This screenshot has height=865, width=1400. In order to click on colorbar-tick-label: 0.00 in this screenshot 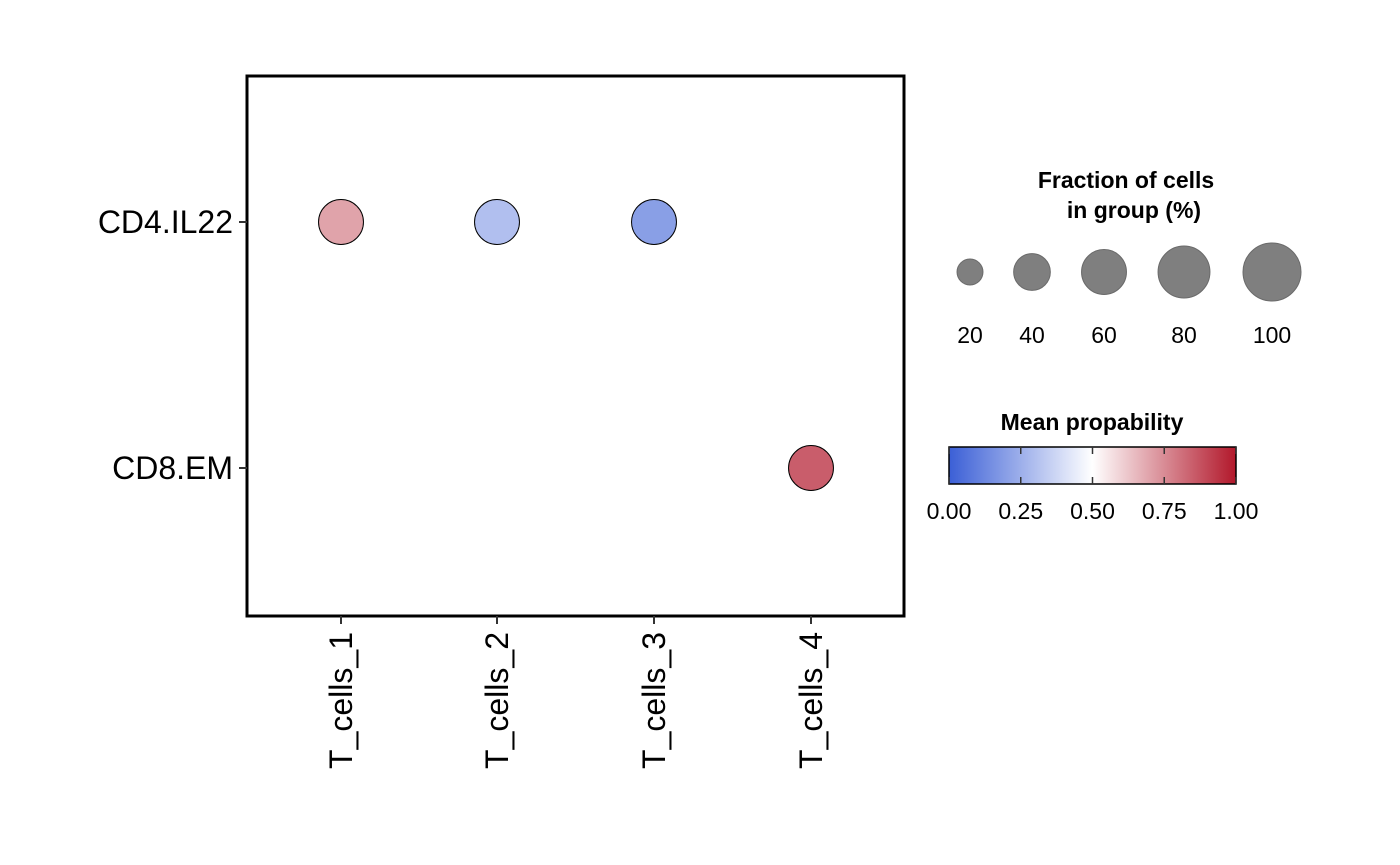, I will do `click(949, 511)`.